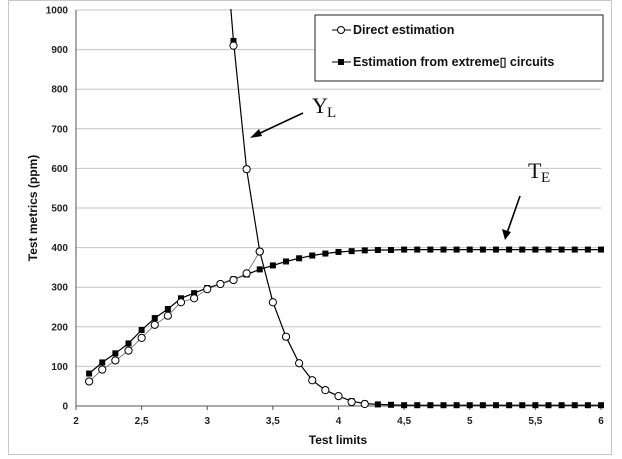 Image resolution: width=622 pixels, height=459 pixels. Describe the element at coordinates (59, 169) in the screenshot. I see `y-tick-label: 600` at that location.